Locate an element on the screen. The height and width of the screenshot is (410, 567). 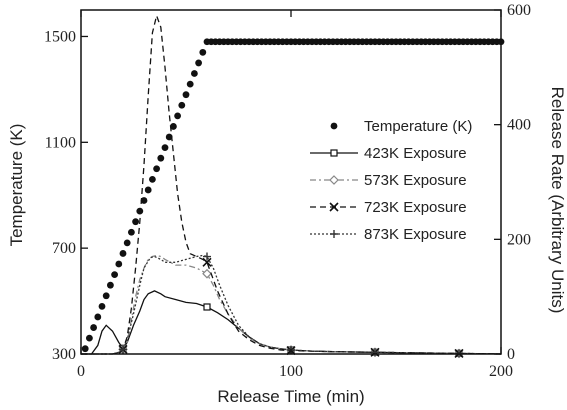
legend-label: 423K Exposure is located at coordinates (415, 153).